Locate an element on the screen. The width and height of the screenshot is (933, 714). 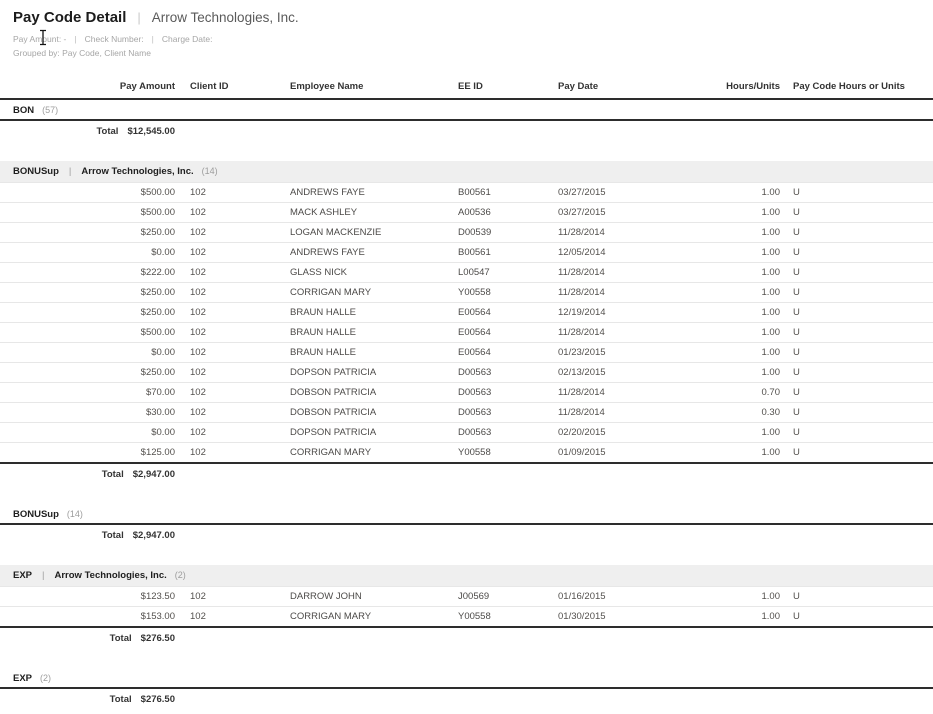
group-summary-header: BON (57) is located at coordinates (466, 110).